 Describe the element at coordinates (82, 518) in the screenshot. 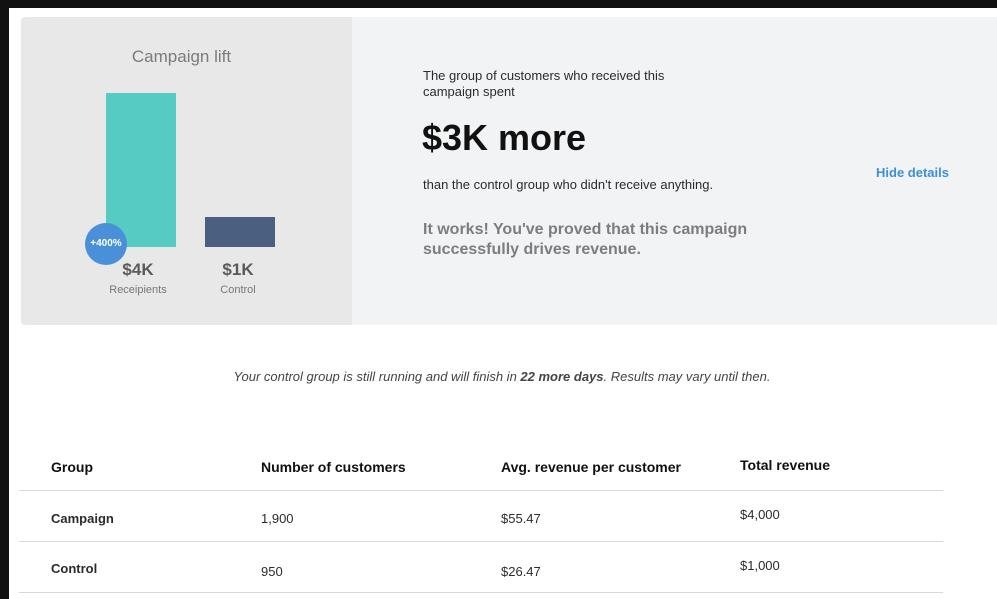

I see `row-group-name: Campaign` at that location.